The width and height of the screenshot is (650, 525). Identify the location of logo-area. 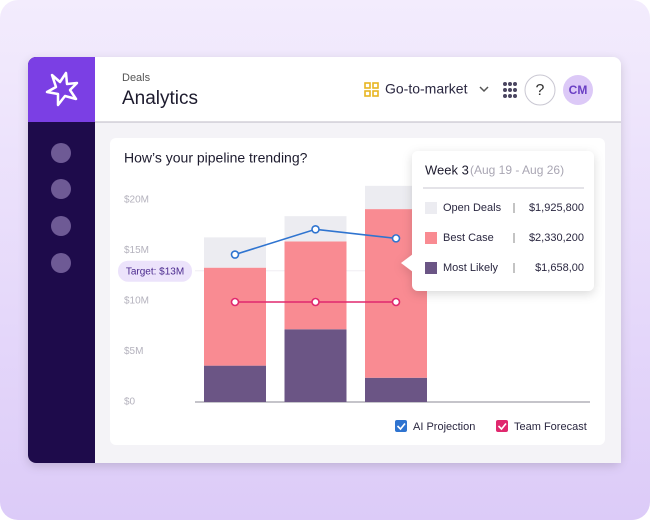
(61, 89).